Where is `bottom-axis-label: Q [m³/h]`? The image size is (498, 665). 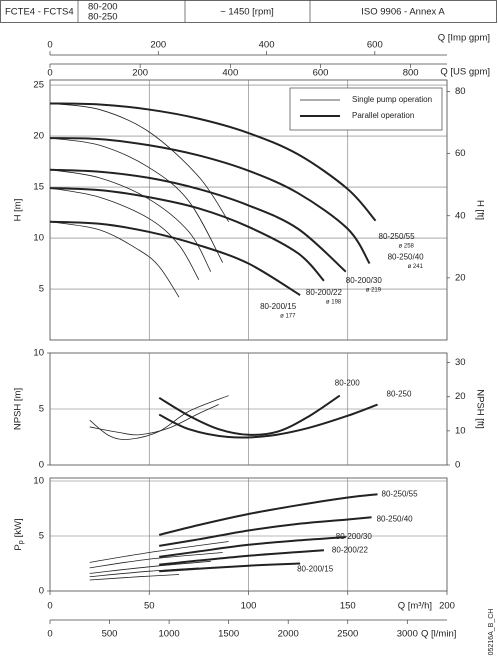 bottom-axis-label: Q [m³/h] is located at coordinates (415, 606).